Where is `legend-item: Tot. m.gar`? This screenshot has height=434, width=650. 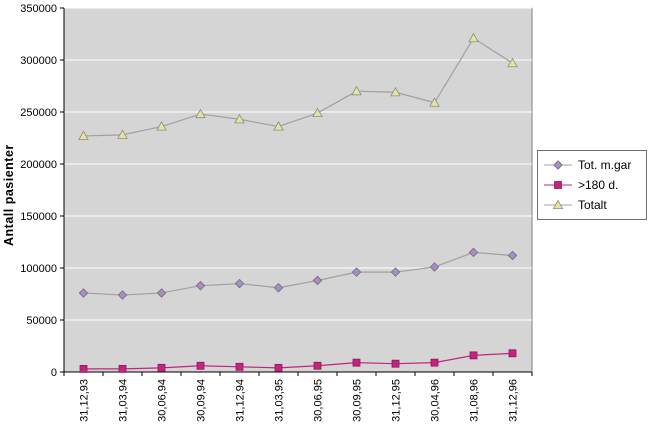 legend-item: Tot. m.gar is located at coordinates (592, 165).